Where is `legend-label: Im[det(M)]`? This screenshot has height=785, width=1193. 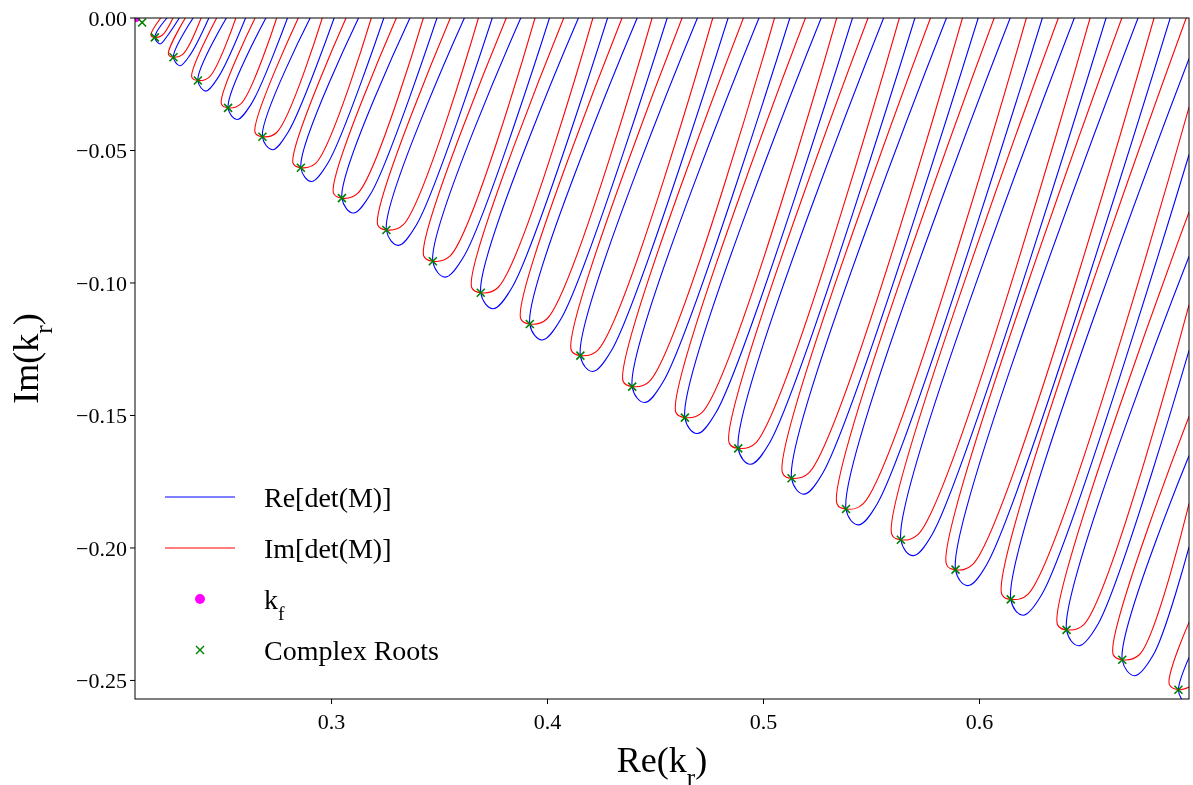
legend-label: Im[det(M)] is located at coordinates (328, 548).